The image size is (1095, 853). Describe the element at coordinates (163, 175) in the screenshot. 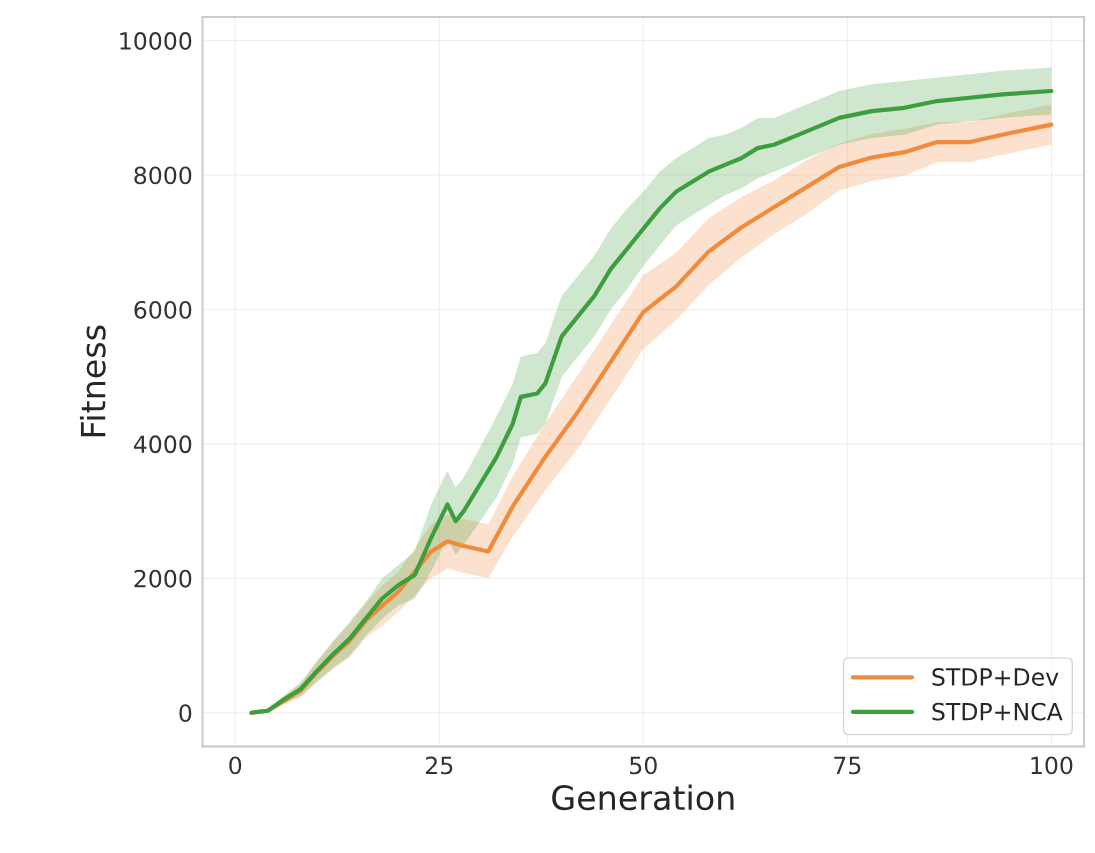

I see `y-tick-label: 8000` at that location.